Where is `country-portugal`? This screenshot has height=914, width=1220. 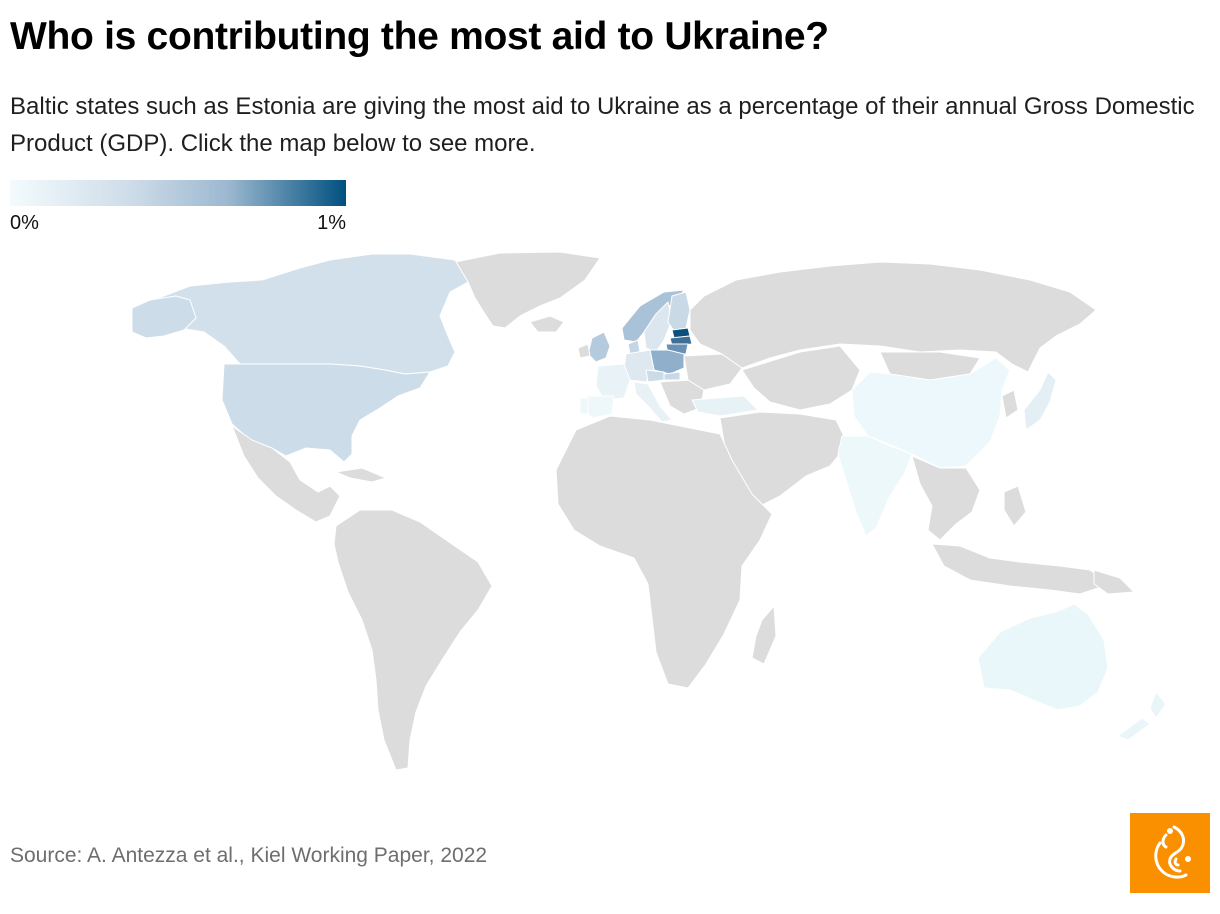 country-portugal is located at coordinates (584, 406).